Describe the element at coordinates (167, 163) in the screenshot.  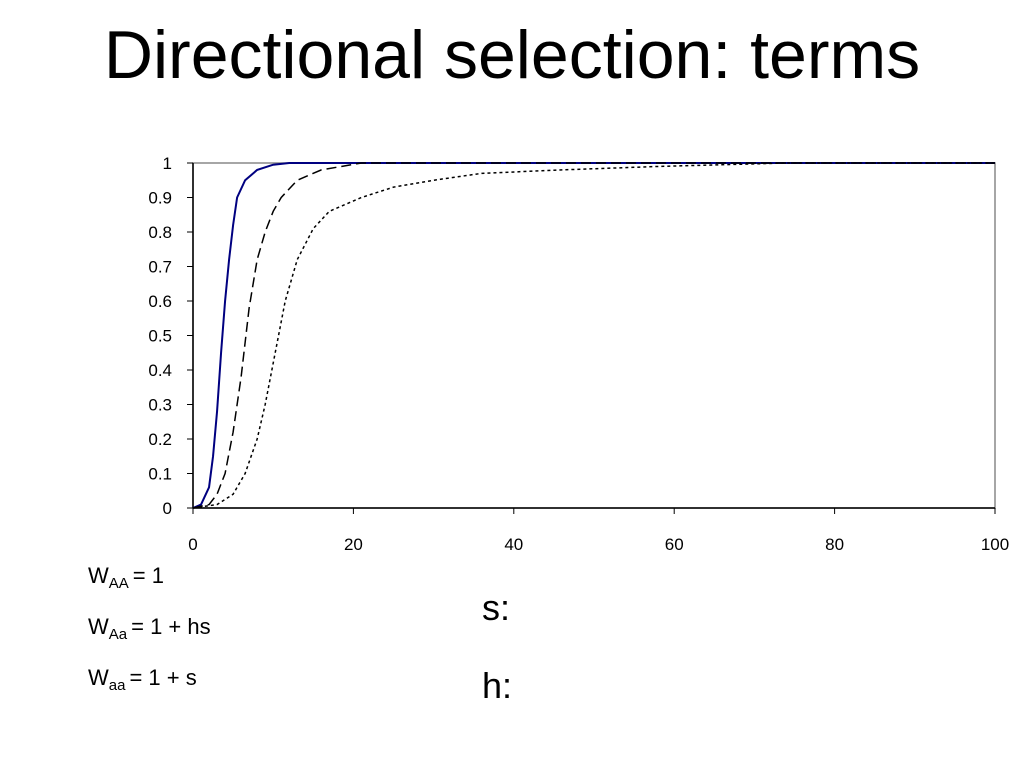
I see `y-tick-label: 1` at that location.